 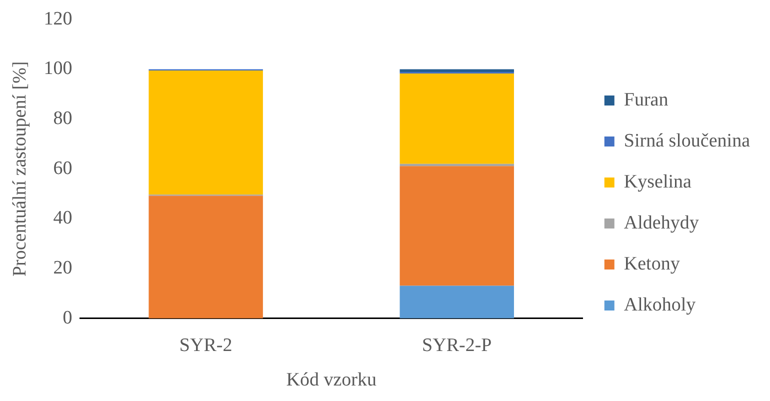 I want to click on y-tick-label: 0, so click(x=67, y=317).